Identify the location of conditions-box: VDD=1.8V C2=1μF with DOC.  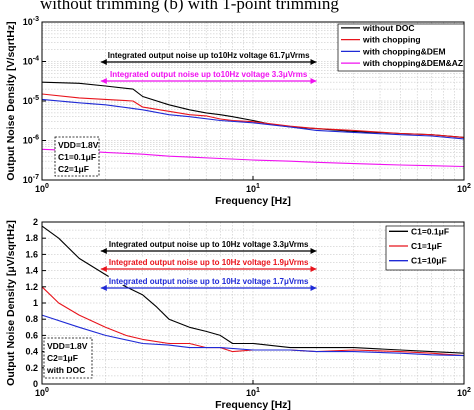
(68, 358).